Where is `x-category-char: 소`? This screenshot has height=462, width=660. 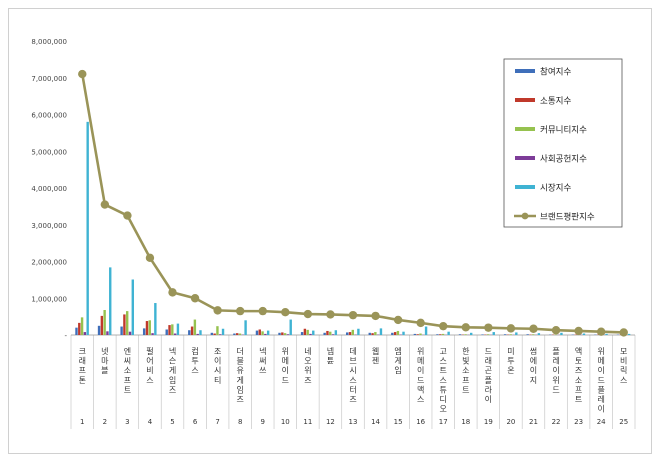
x-category-char: 소 is located at coordinates (578, 380).